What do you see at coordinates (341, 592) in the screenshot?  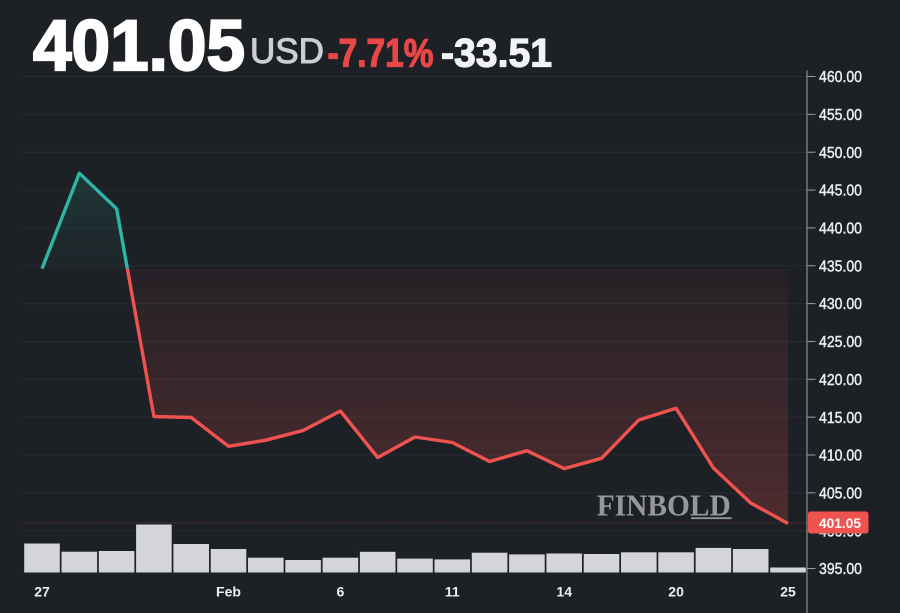 I see `svg-text: 6` at bounding box center [341, 592].